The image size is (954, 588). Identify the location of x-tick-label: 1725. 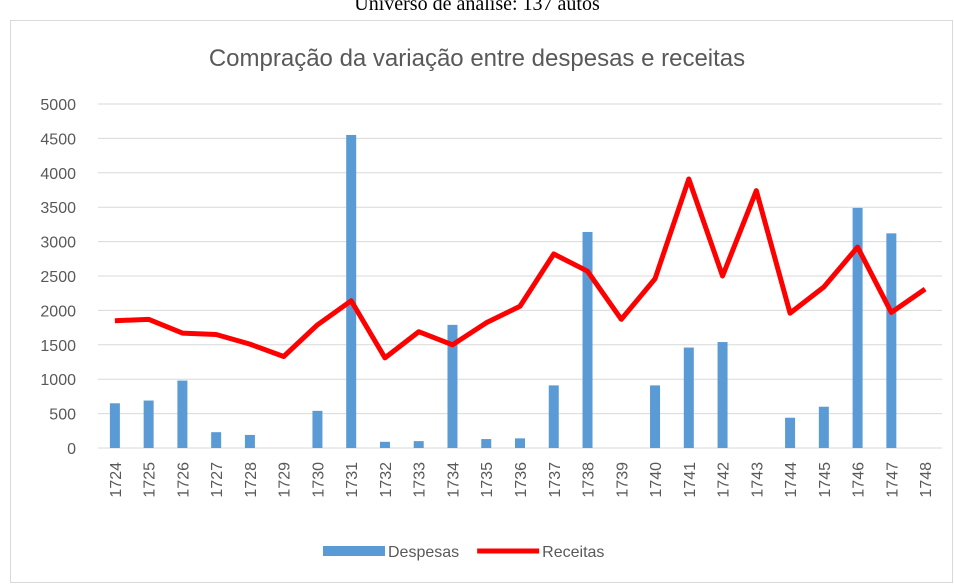
(150, 480).